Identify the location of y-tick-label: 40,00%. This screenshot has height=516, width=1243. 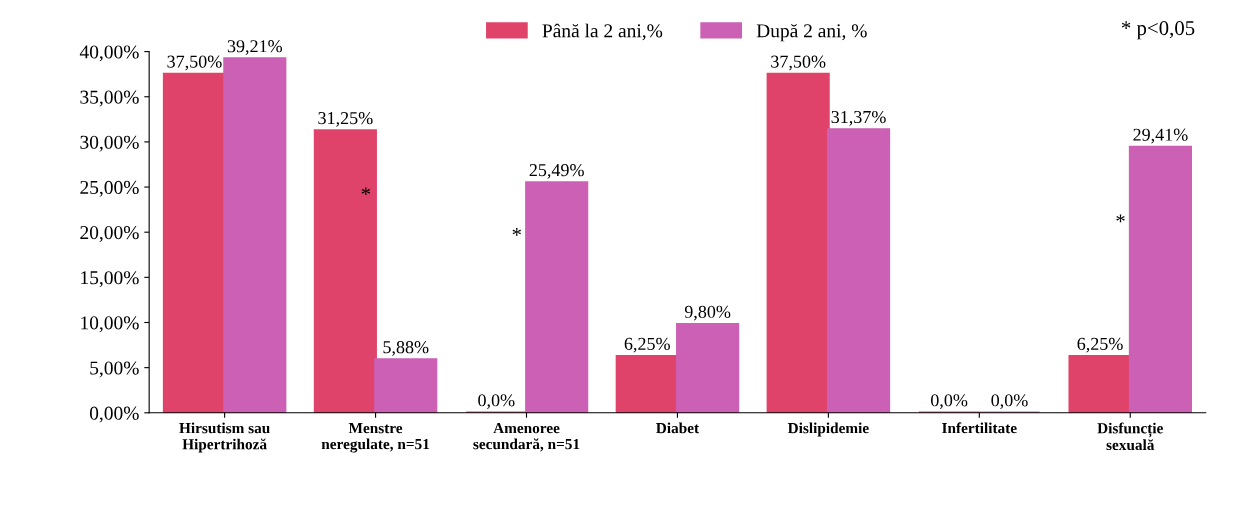
(109, 53).